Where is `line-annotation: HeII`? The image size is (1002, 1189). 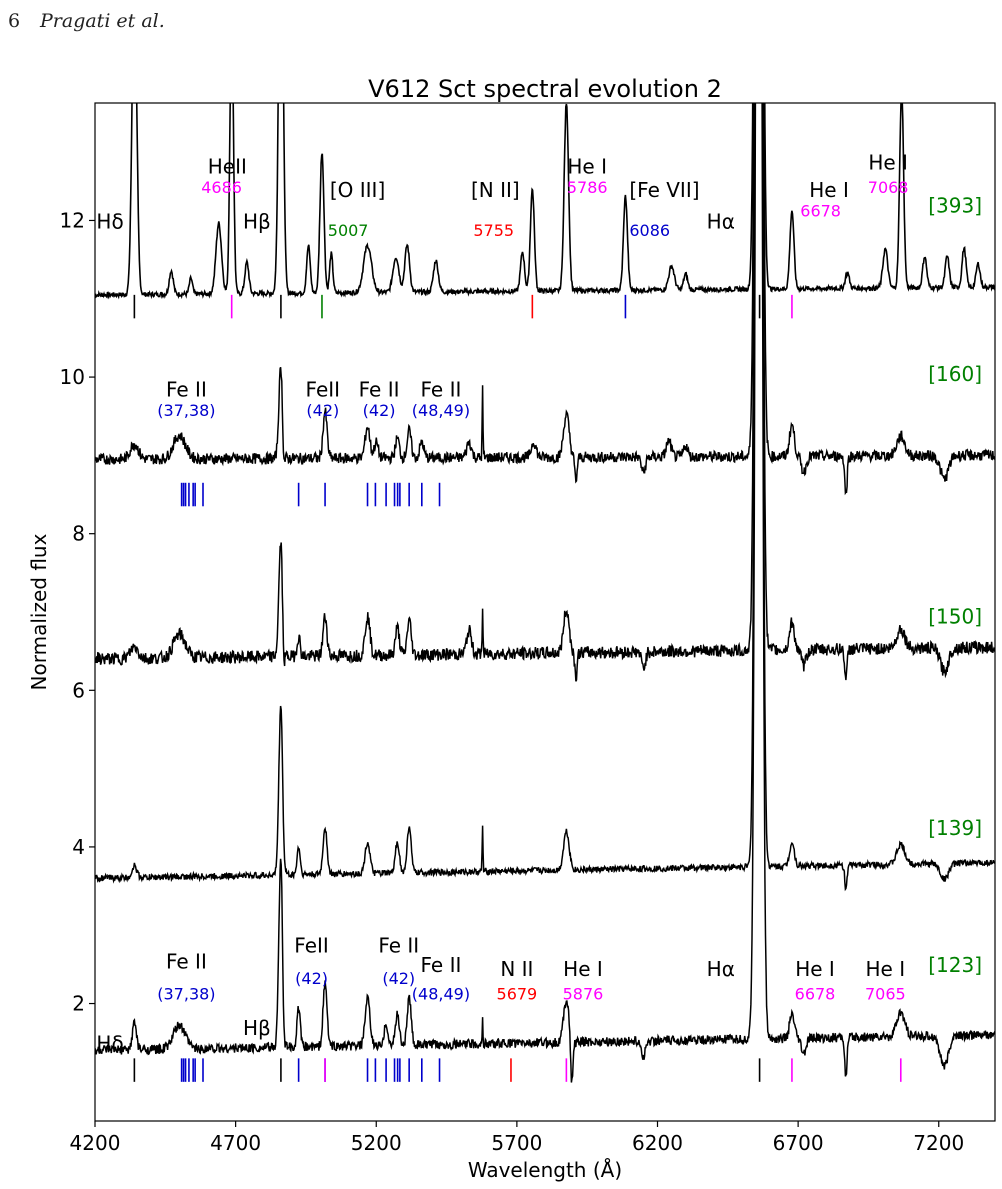
line-annotation: HeII is located at coordinates (227, 166).